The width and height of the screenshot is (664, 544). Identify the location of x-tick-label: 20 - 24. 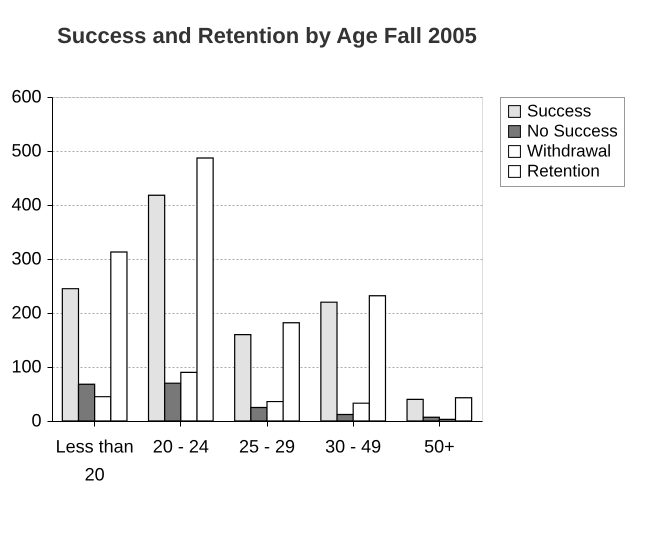
(180, 446).